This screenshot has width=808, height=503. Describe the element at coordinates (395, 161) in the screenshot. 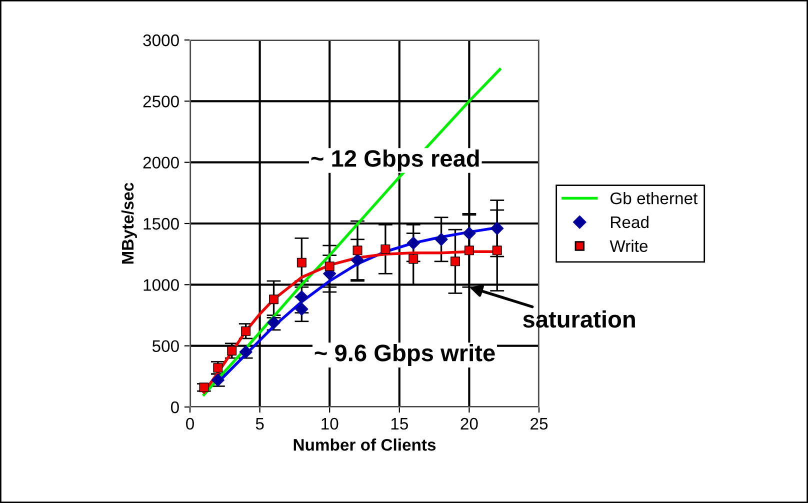

I see `annotation: ~ 12 Gbps read` at that location.